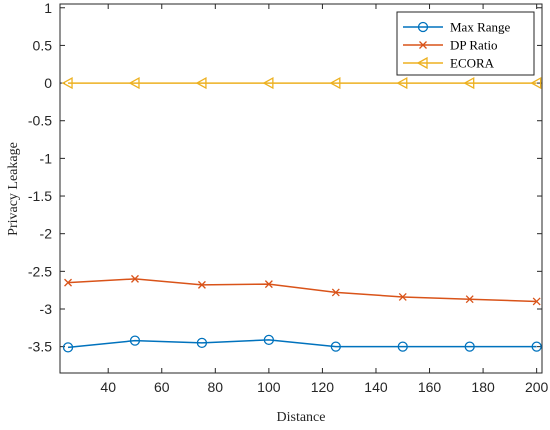  What do you see at coordinates (13, 189) in the screenshot?
I see `y-axis-label: Privacy Leakage` at bounding box center [13, 189].